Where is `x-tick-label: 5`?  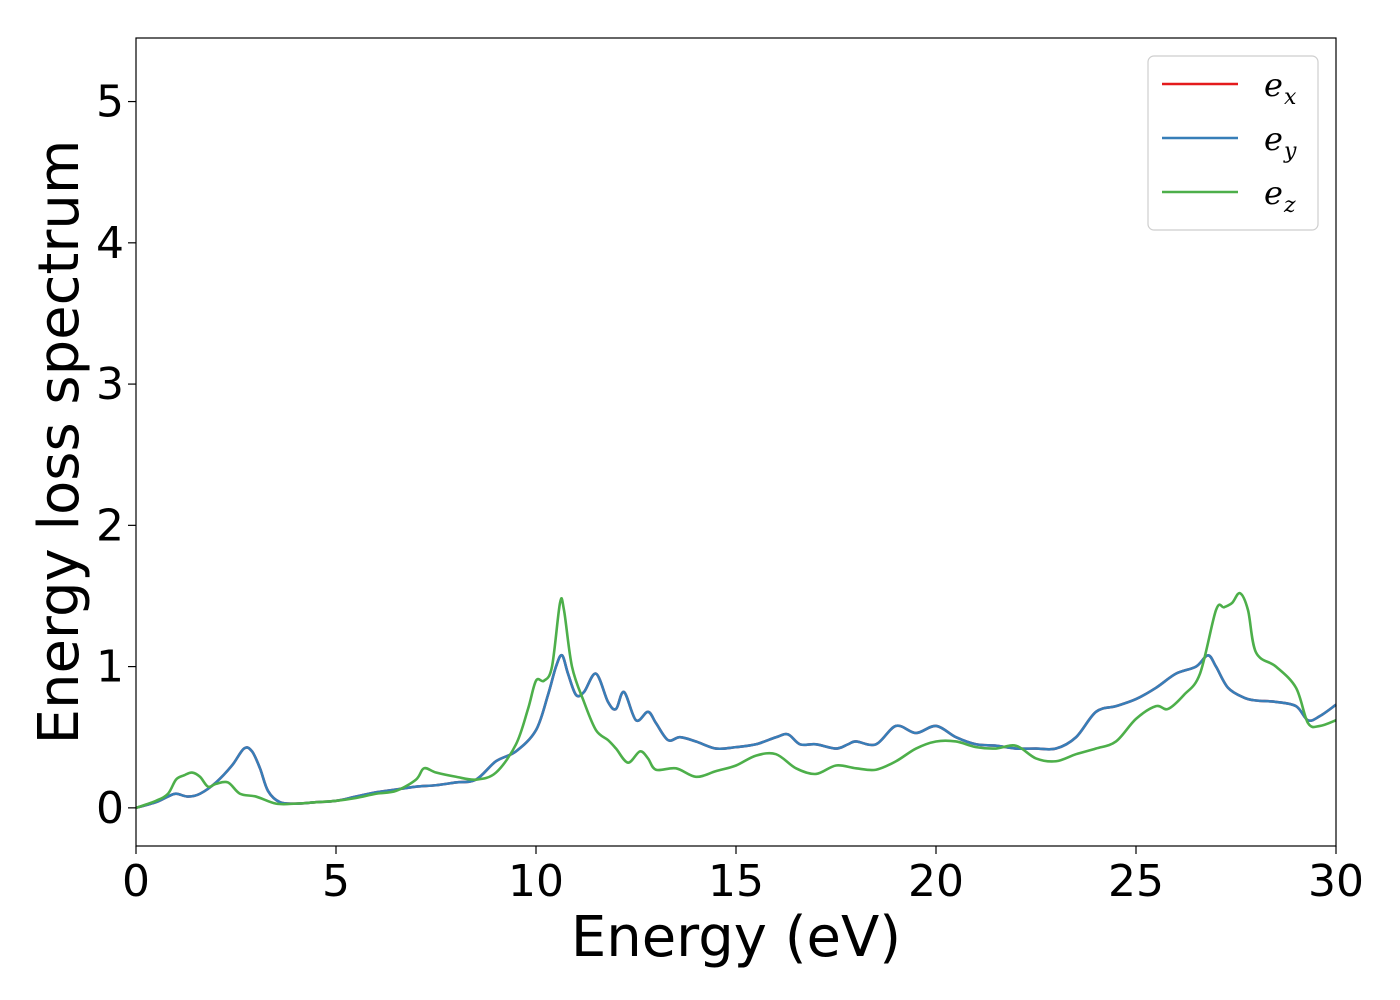
x-tick-label: 5 is located at coordinates (336, 881).